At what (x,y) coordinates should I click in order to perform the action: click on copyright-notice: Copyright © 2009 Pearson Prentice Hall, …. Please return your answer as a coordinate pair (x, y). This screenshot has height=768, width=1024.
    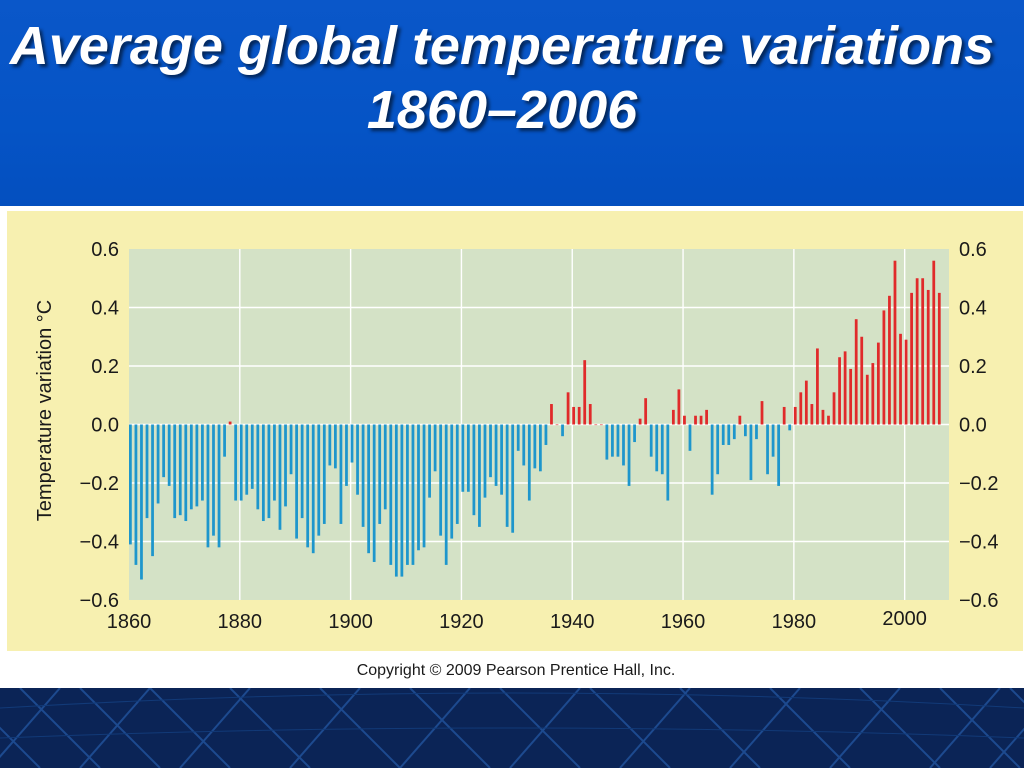
    Looking at the image, I should click on (516, 670).